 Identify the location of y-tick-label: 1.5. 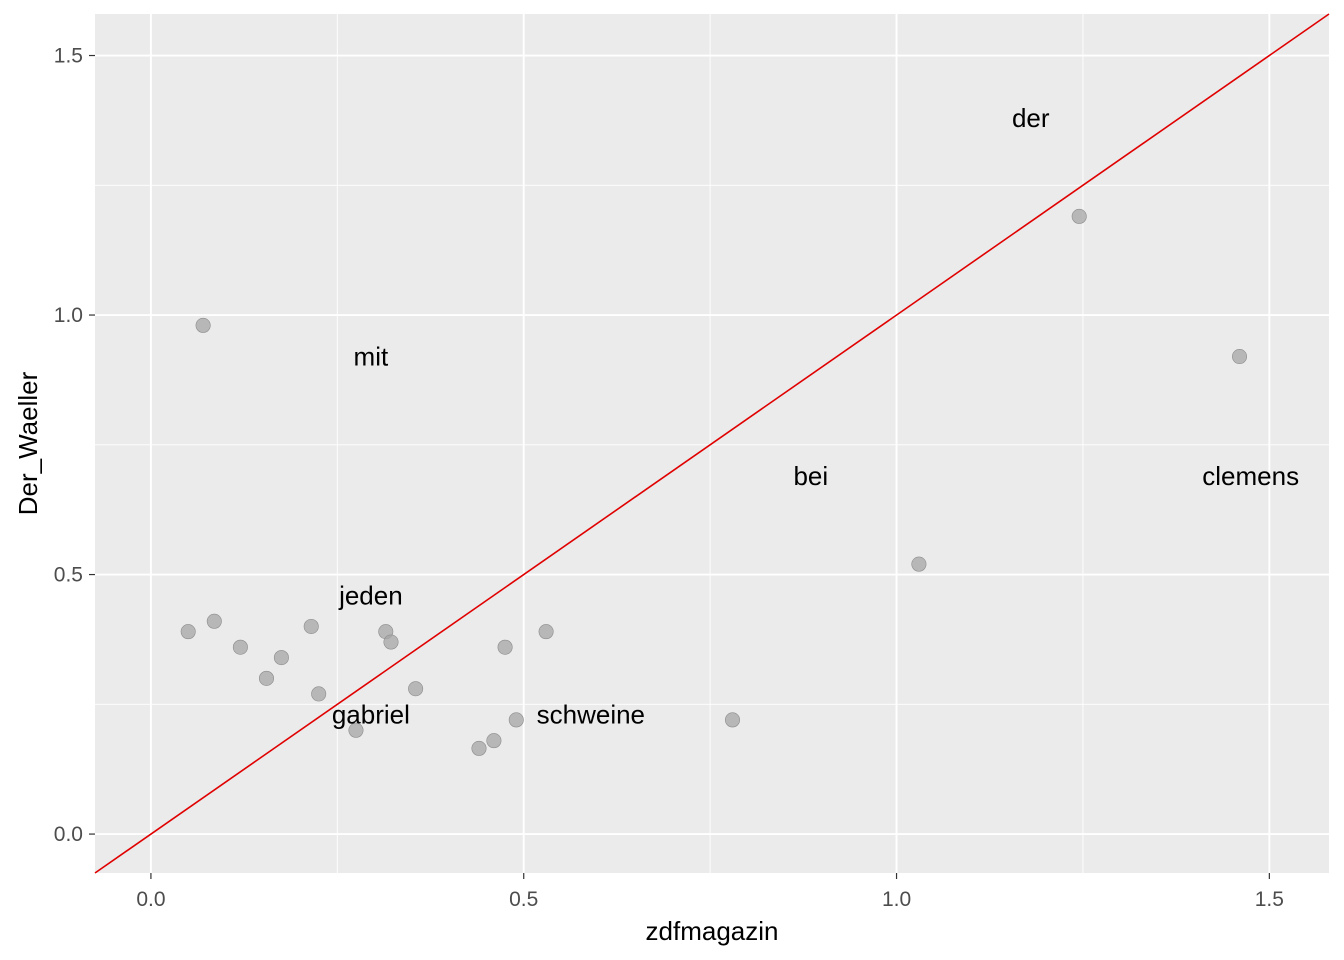
(68, 56).